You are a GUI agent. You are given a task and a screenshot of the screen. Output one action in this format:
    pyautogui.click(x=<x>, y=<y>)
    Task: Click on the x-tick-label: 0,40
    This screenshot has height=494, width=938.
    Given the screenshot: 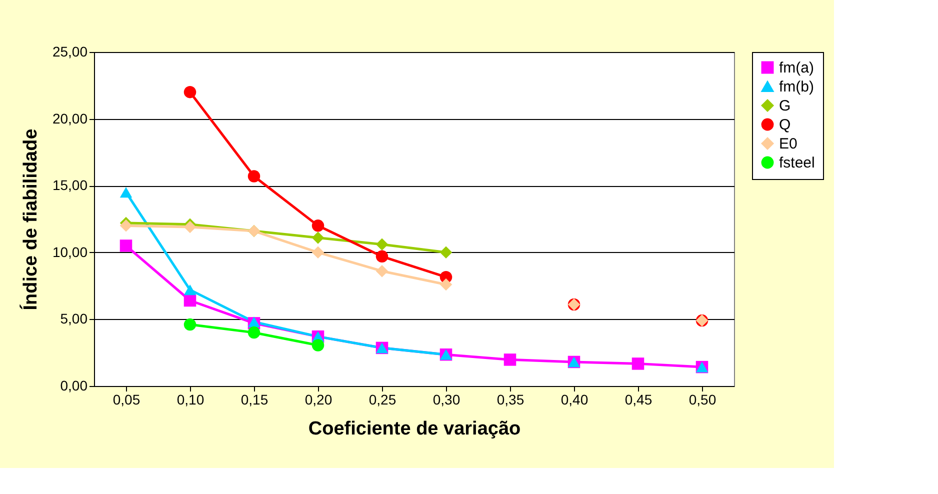 What is the action you would take?
    pyautogui.click(x=574, y=400)
    